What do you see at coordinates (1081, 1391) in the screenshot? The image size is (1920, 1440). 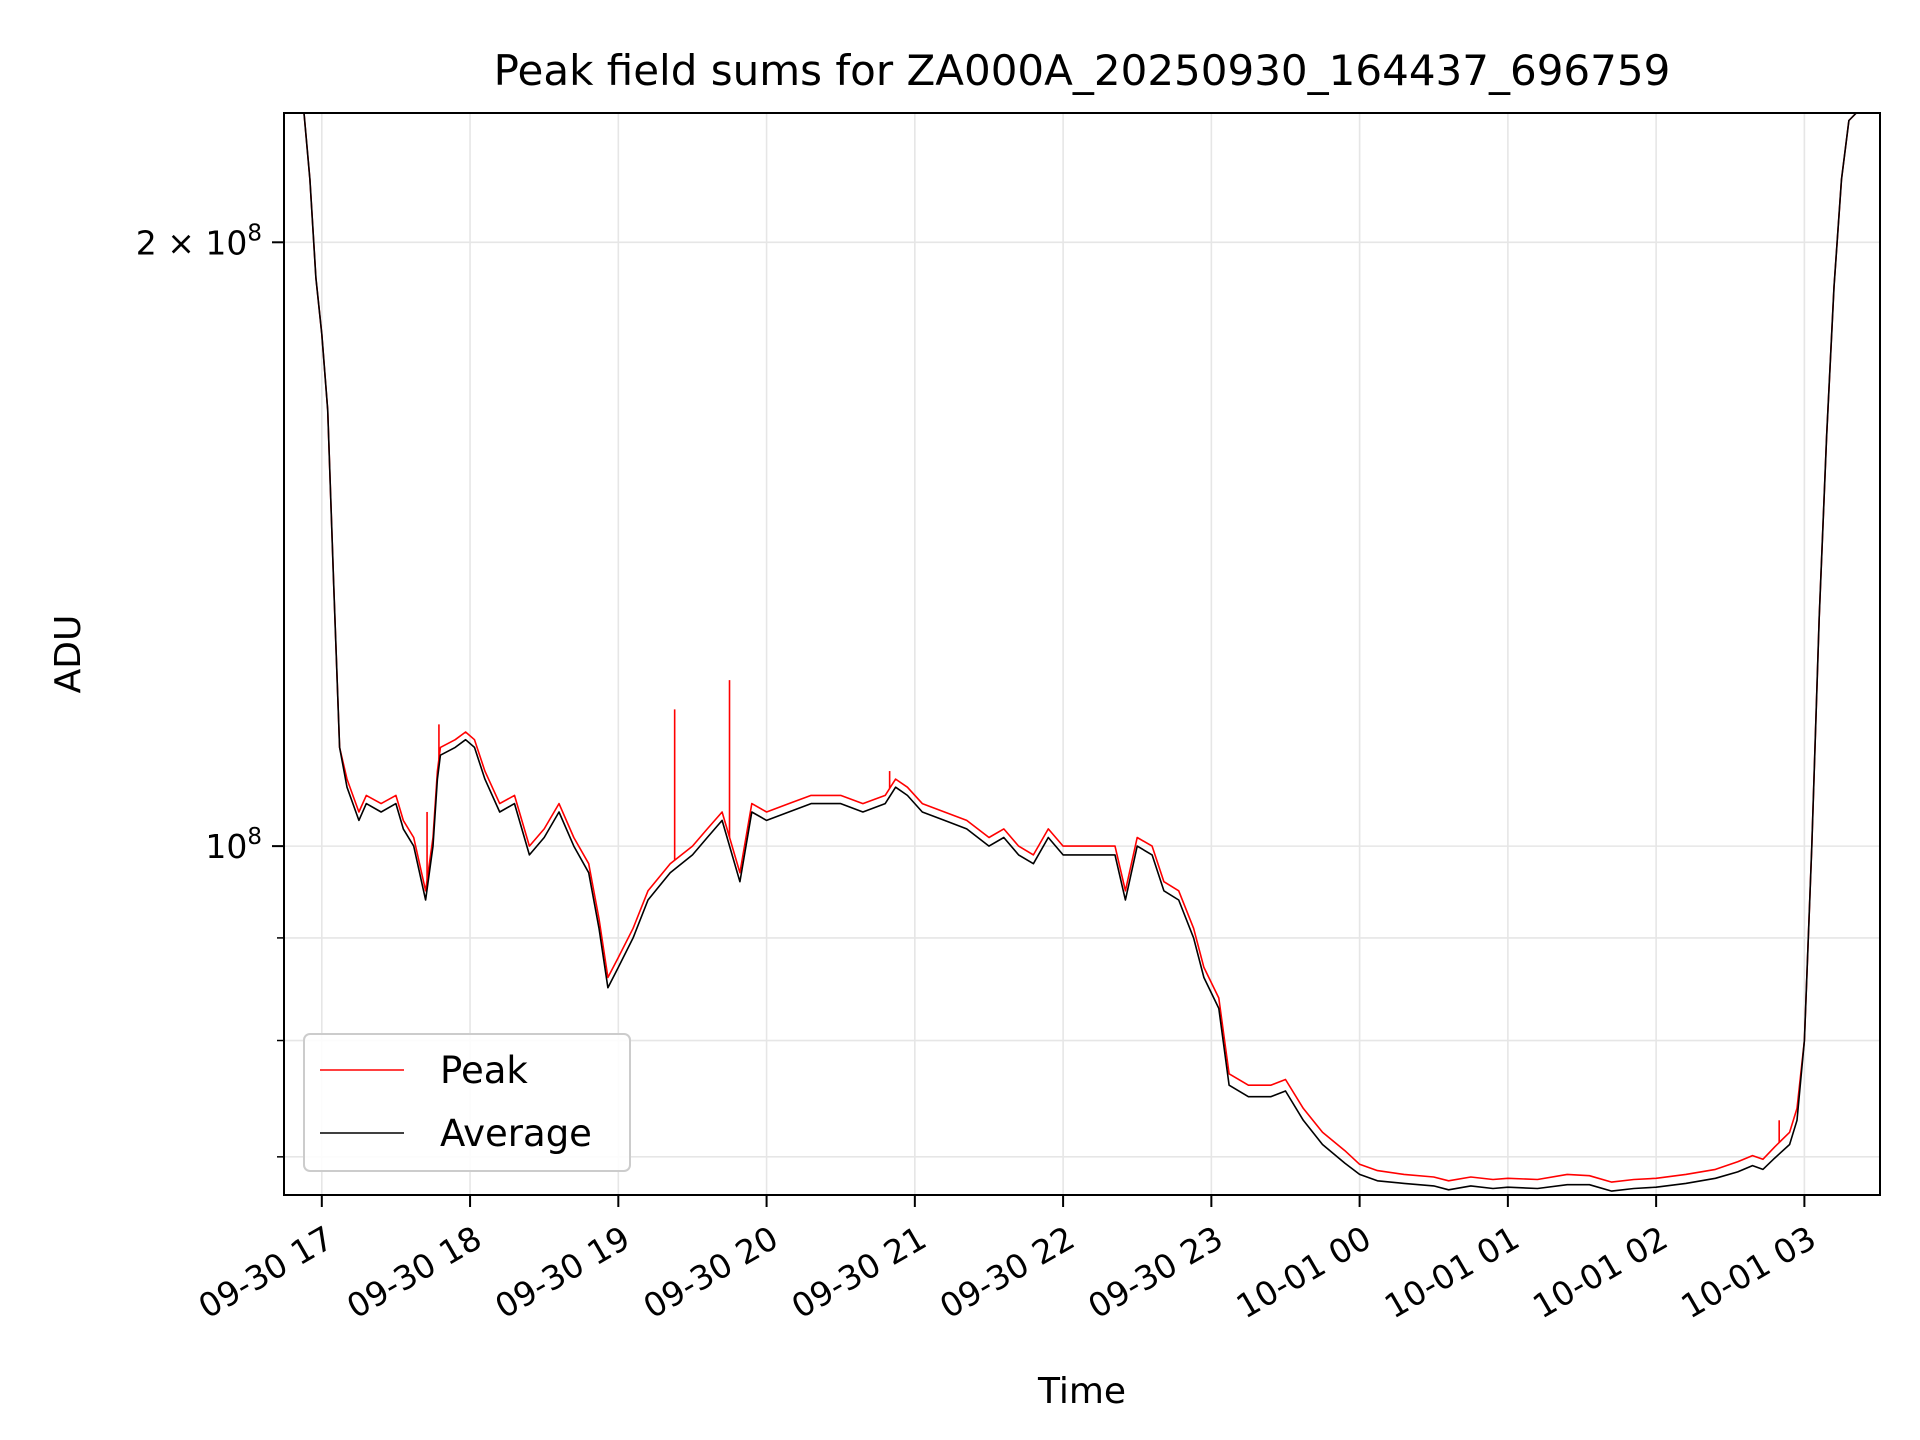 I see `x-axis-label: Time` at bounding box center [1081, 1391].